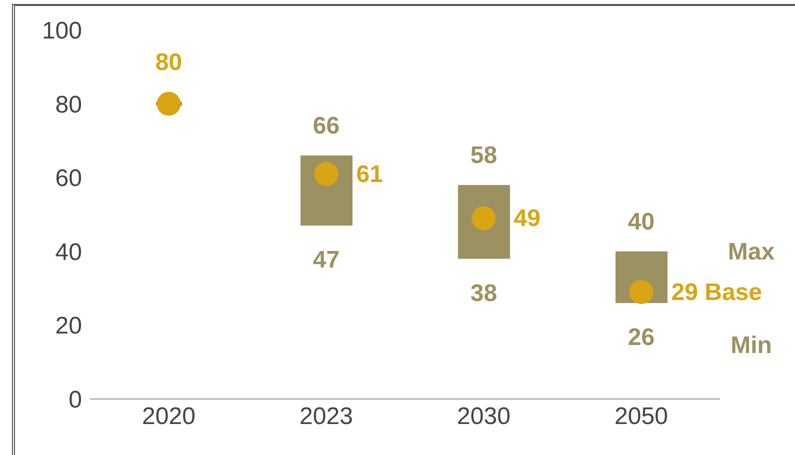 The height and width of the screenshot is (455, 795). I want to click on y-tick-label: 40, so click(68, 252).